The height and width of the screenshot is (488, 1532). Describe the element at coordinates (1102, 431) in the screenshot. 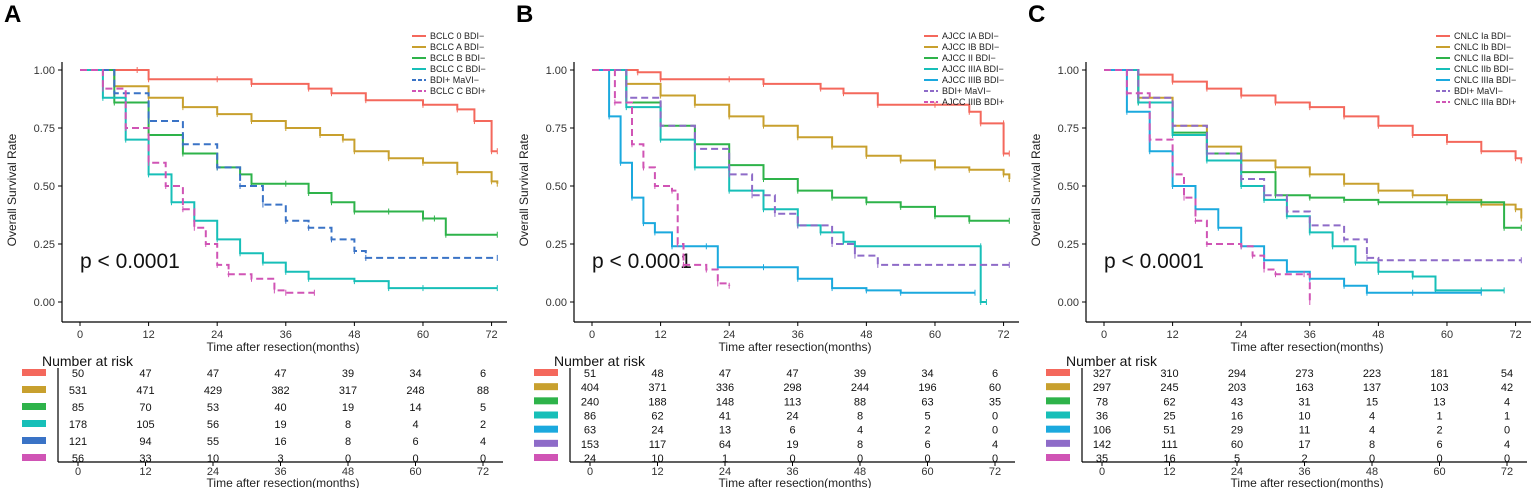

I see `risk-count: 106` at that location.